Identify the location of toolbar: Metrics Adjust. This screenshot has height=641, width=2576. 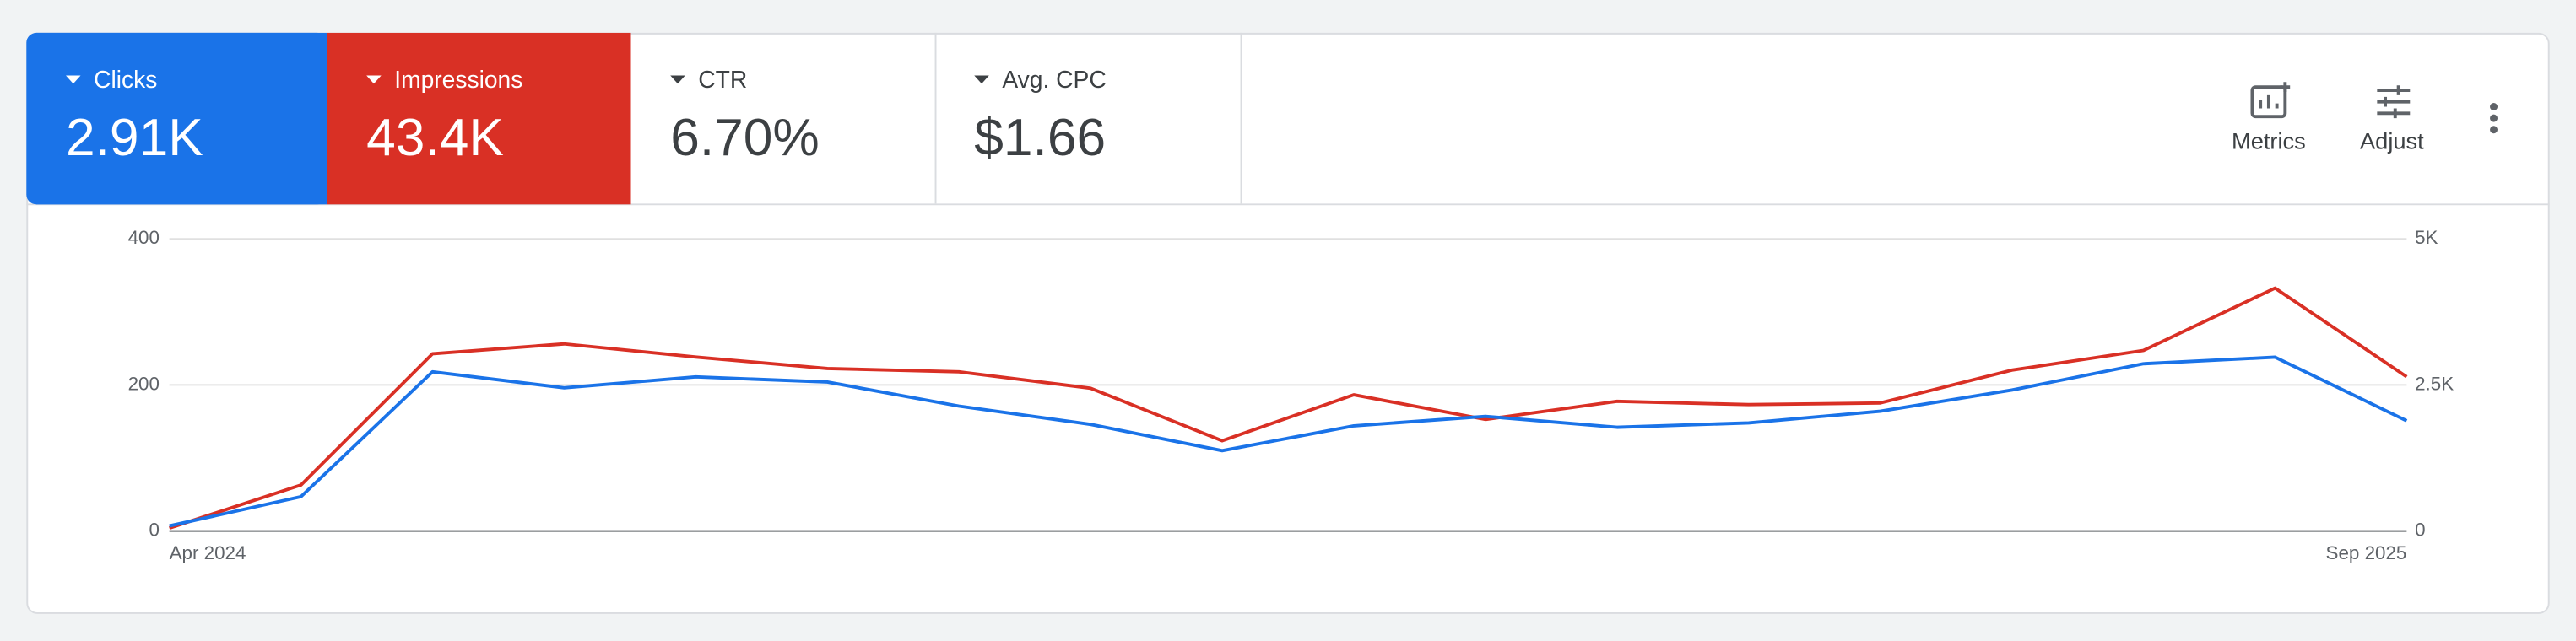
(2365, 118).